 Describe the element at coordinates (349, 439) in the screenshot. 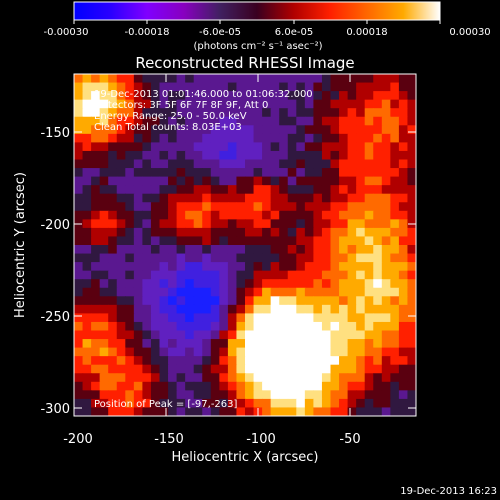

I see `x-tick-label: -50` at that location.